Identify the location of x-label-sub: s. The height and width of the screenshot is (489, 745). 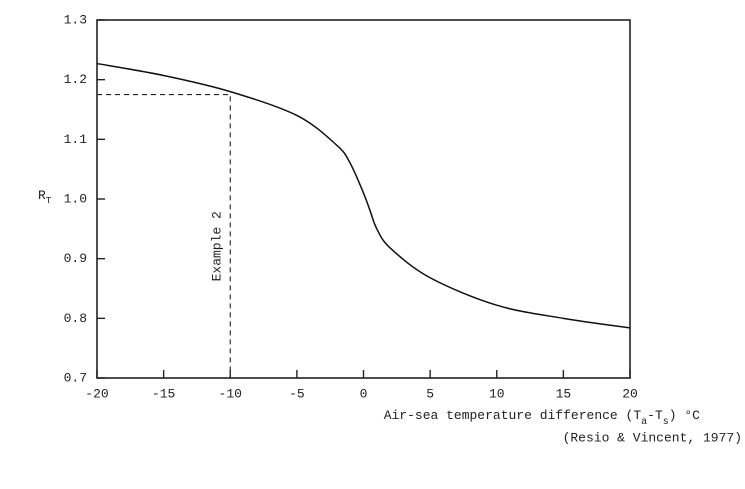
(666, 422).